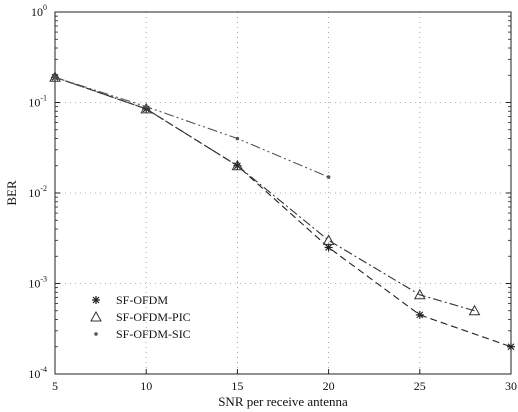  What do you see at coordinates (43, 98) in the screenshot?
I see `y-tick-exponent: -1` at bounding box center [43, 98].